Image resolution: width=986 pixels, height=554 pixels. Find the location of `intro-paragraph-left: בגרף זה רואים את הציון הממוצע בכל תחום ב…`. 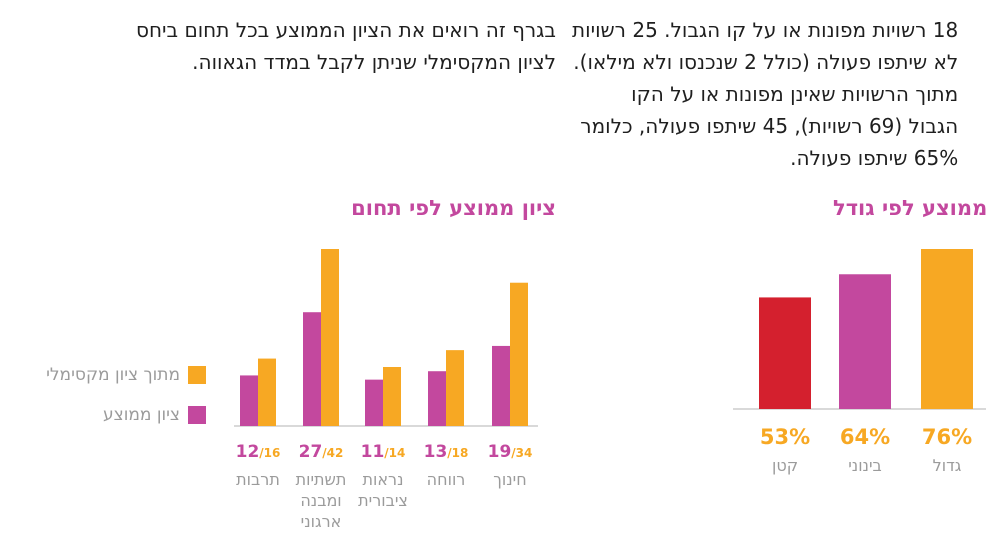

intro-paragraph-left: בגרף זה רואים את הציון הממוצע בכל תחום ב… is located at coordinates (346, 46).